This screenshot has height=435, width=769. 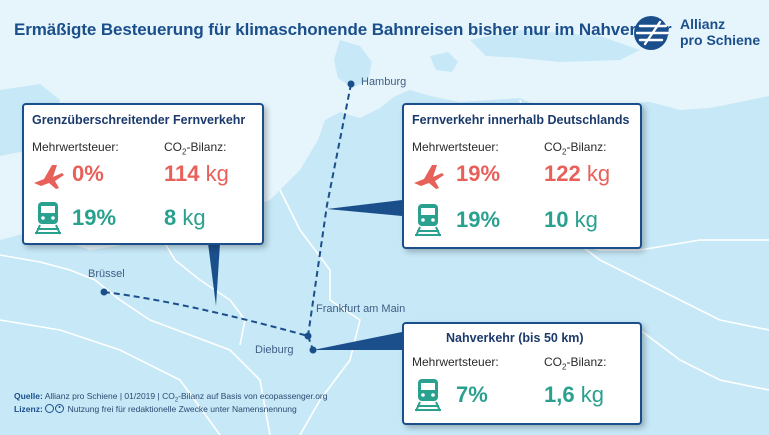 I want to click on plane-vat-value: 19%, so click(x=478, y=173).